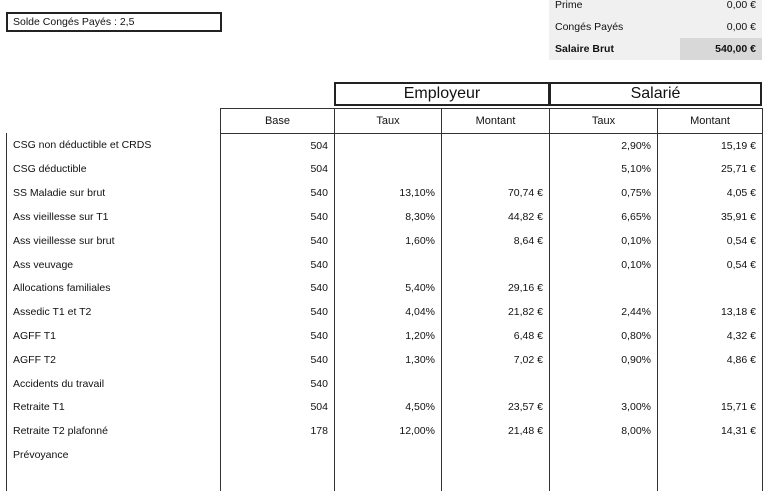 The width and height of the screenshot is (768, 491). Describe the element at coordinates (495, 359) in the screenshot. I see `row-montant-employeur: 7,02 €` at that location.